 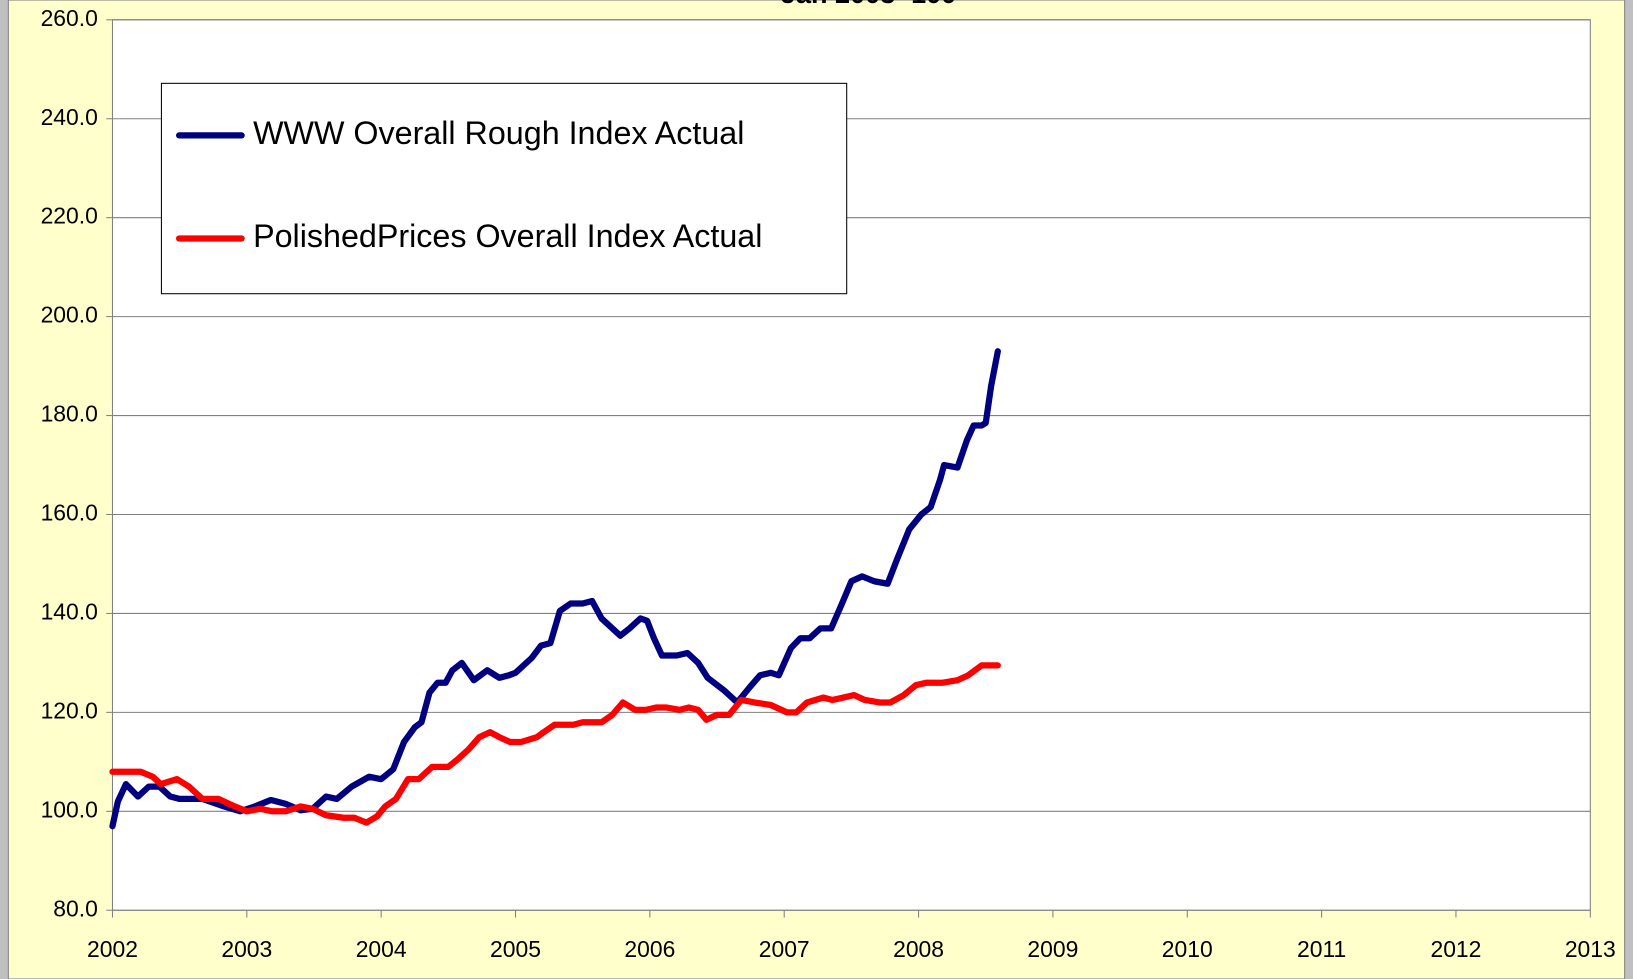 I want to click on y-tick-label: 260.0, so click(x=69, y=18).